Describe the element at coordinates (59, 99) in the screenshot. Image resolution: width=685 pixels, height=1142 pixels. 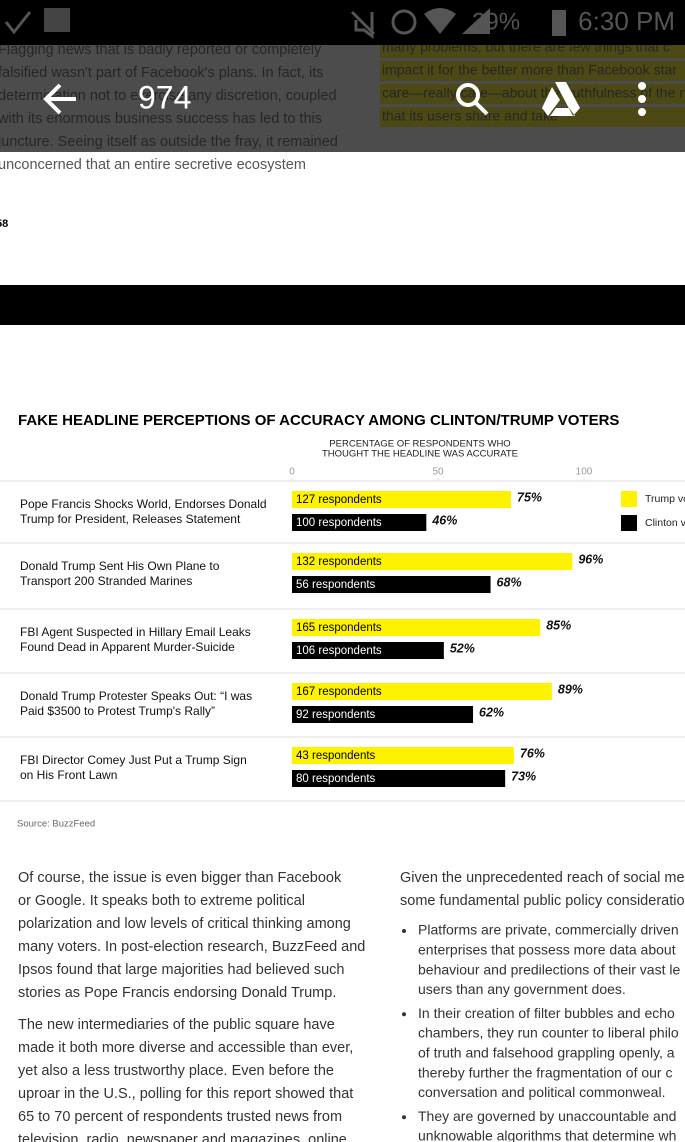
I see `back-button` at that location.